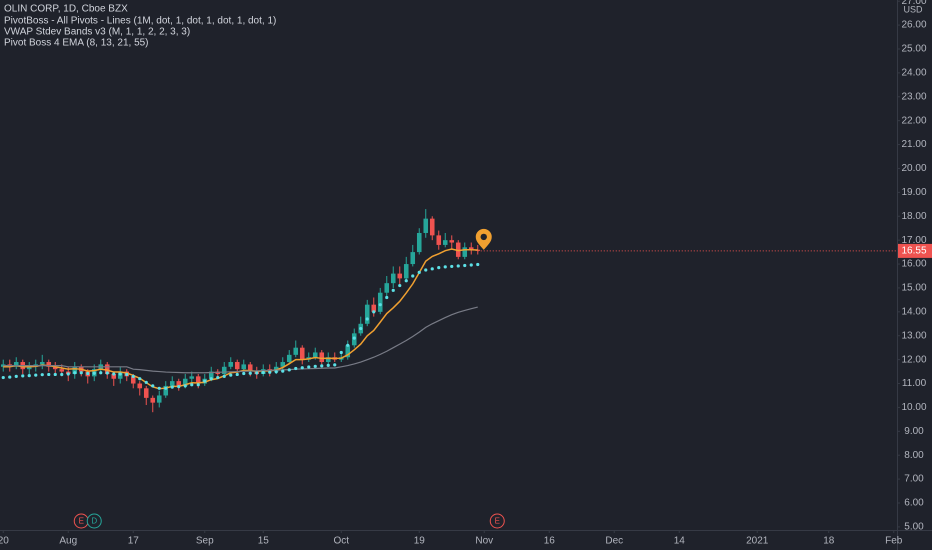 The height and width of the screenshot is (550, 932). I want to click on x-tick-label: Feb, so click(894, 541).